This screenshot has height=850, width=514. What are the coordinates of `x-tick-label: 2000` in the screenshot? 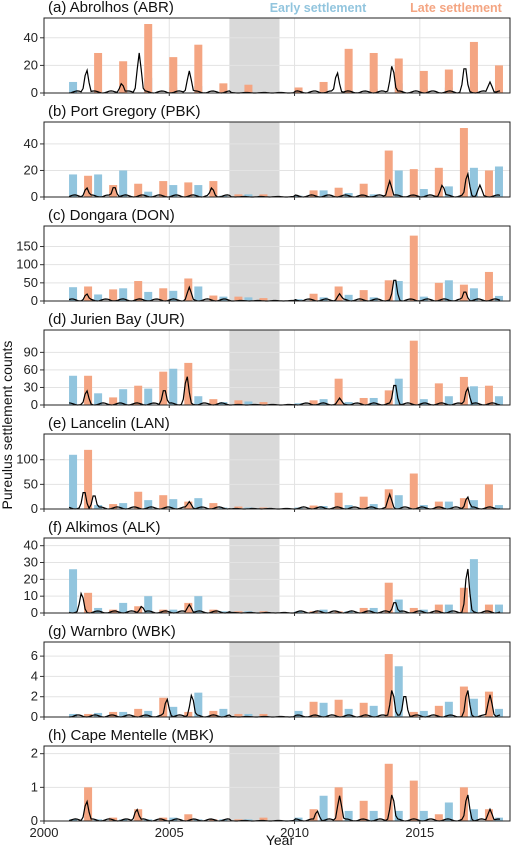 It's located at (44, 832).